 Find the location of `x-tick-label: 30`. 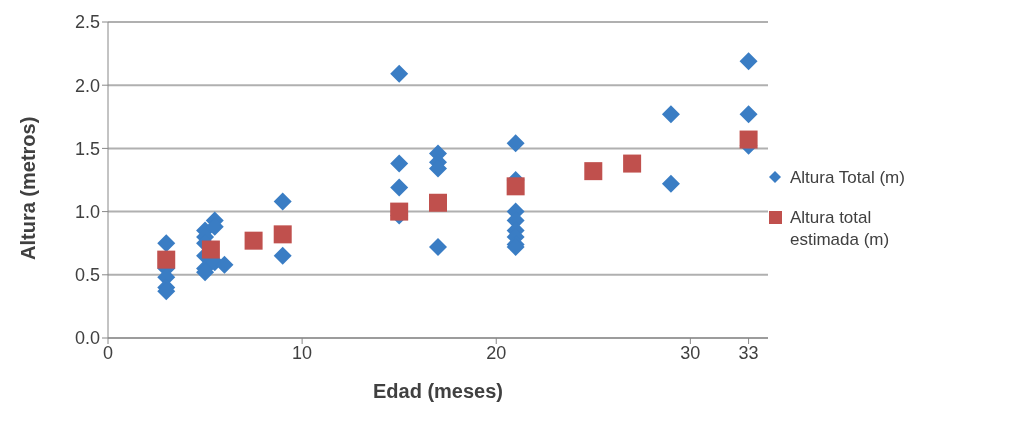

x-tick-label: 30 is located at coordinates (690, 352).